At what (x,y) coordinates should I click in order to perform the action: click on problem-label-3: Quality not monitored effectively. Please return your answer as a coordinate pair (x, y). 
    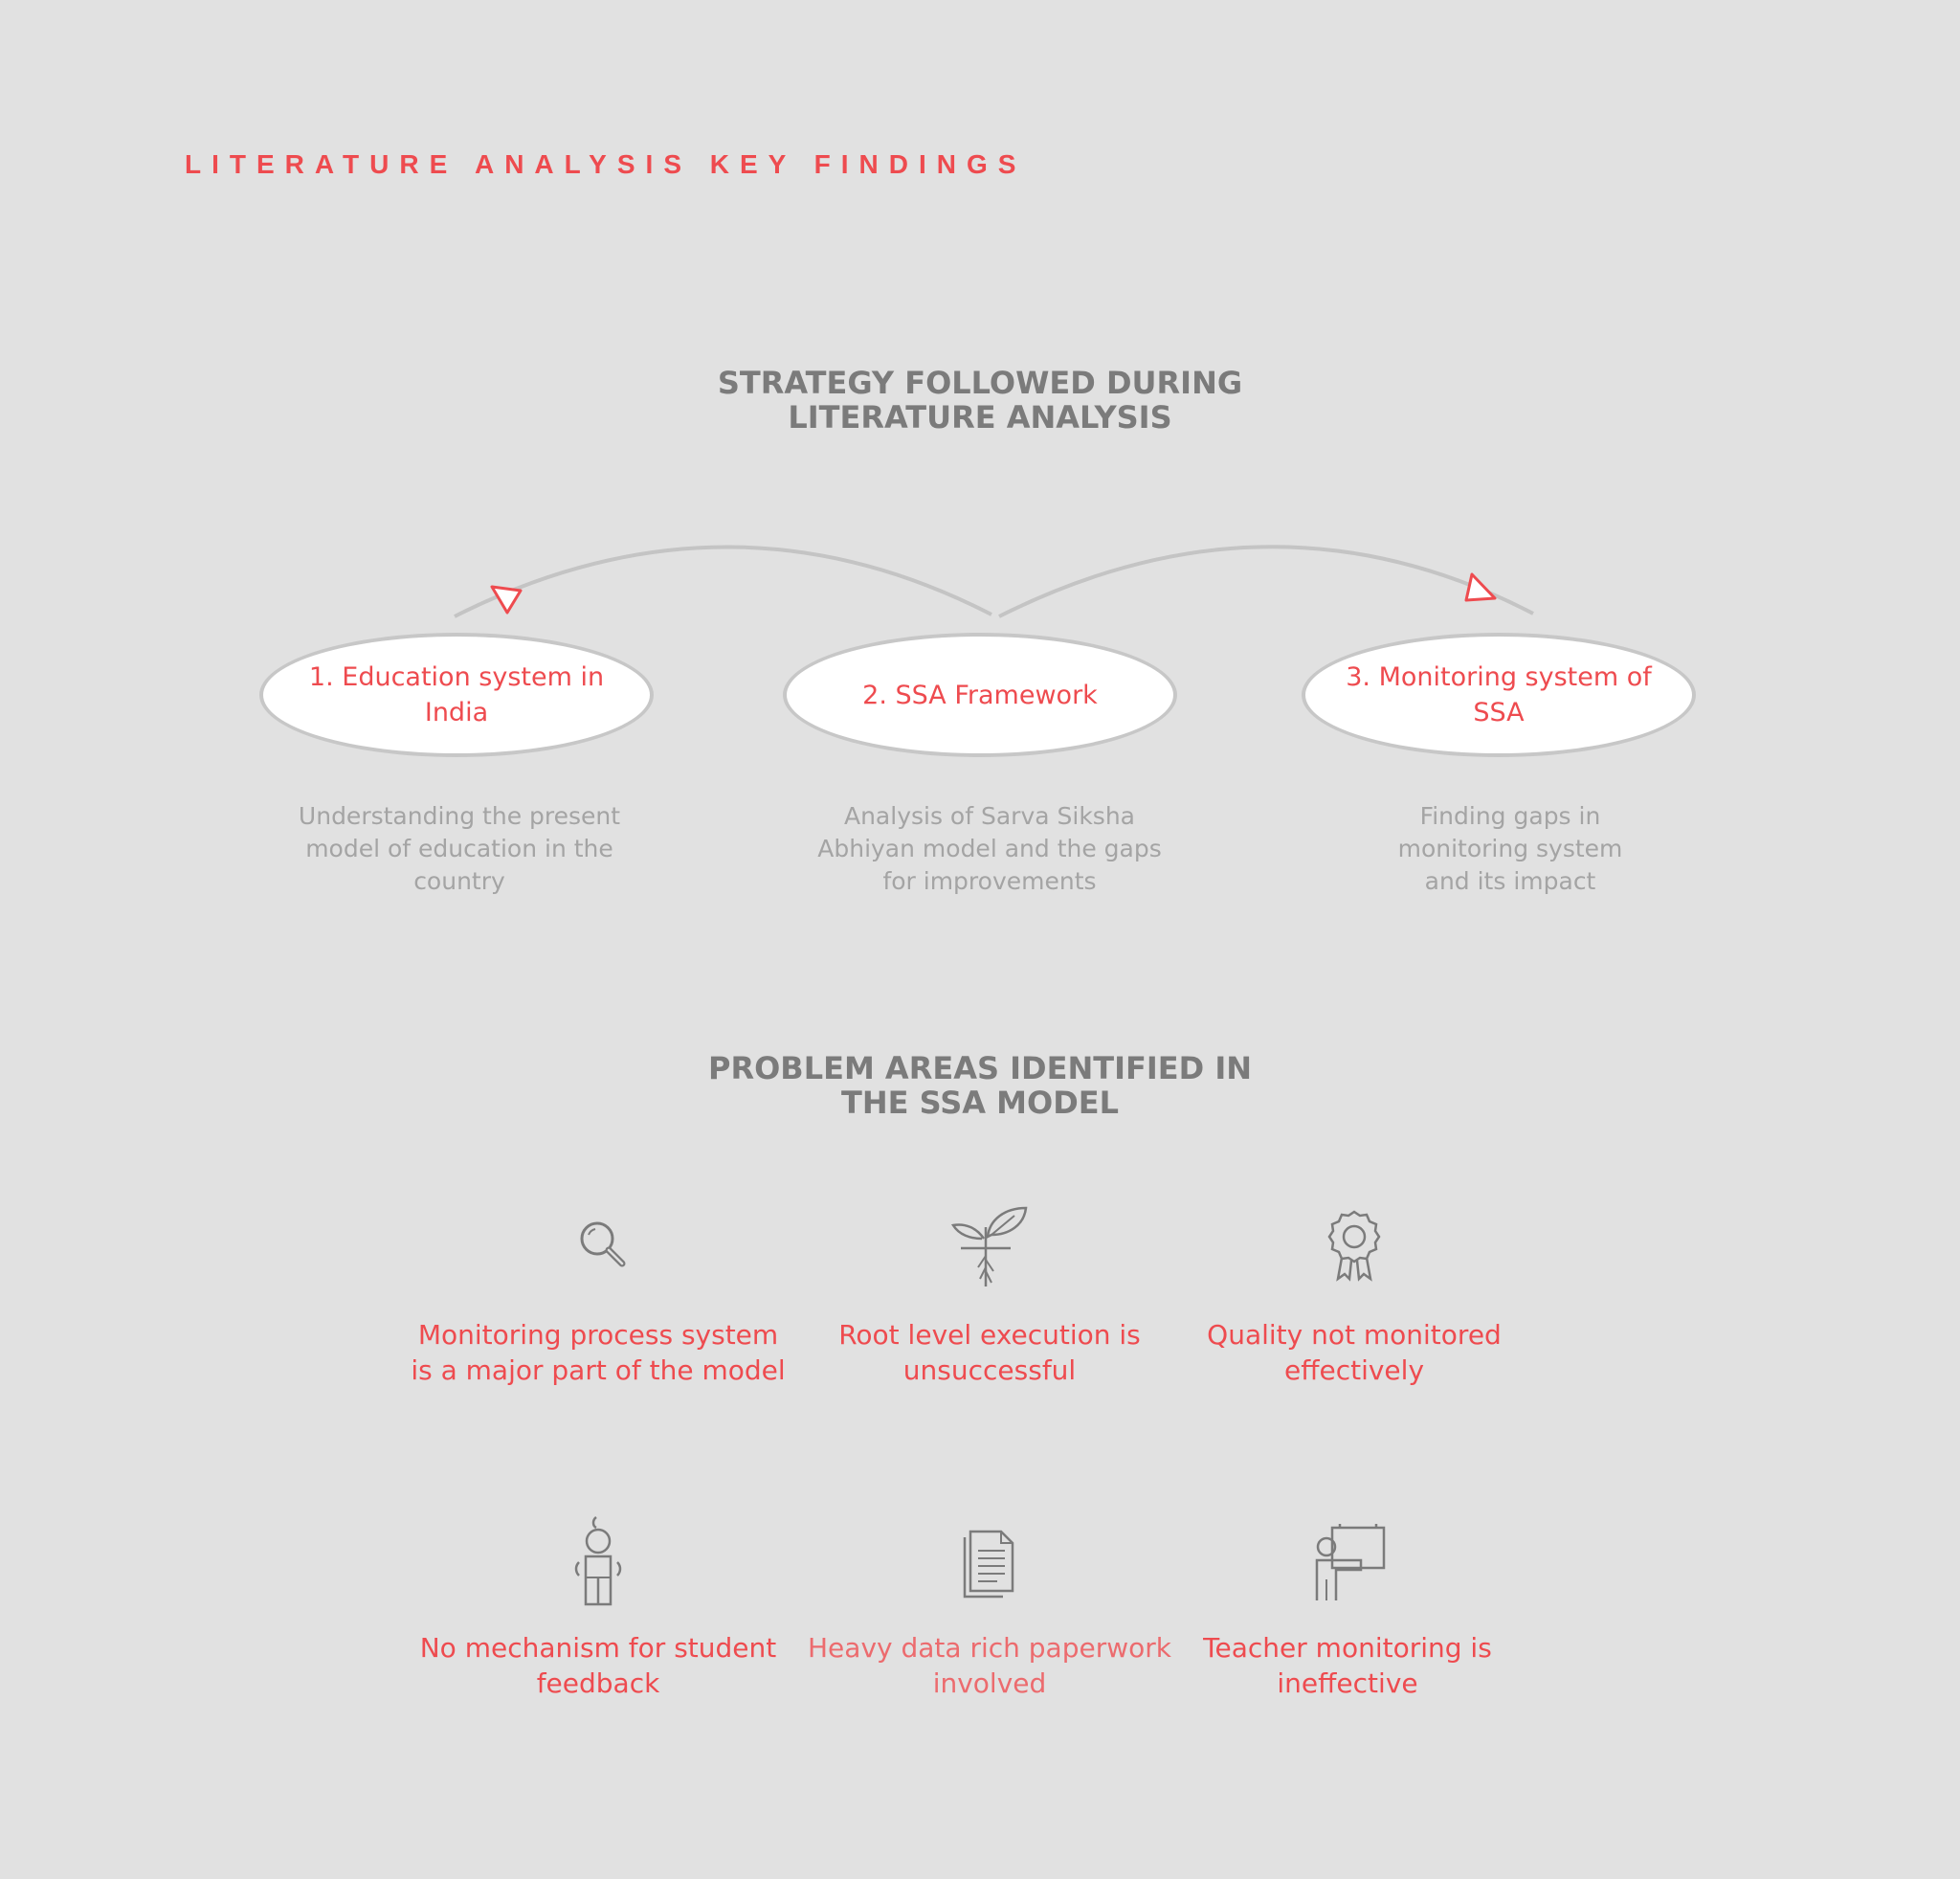
    Looking at the image, I should click on (1355, 1352).